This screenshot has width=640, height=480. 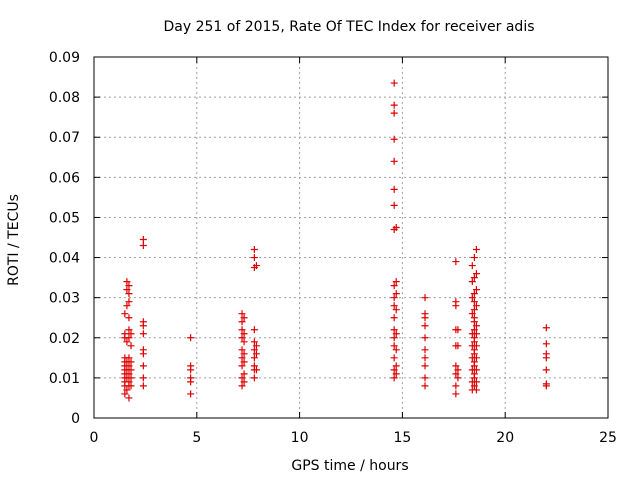 What do you see at coordinates (353, 438) in the screenshot?
I see `x-tick-labels: 0 5 10 15 20 25` at bounding box center [353, 438].